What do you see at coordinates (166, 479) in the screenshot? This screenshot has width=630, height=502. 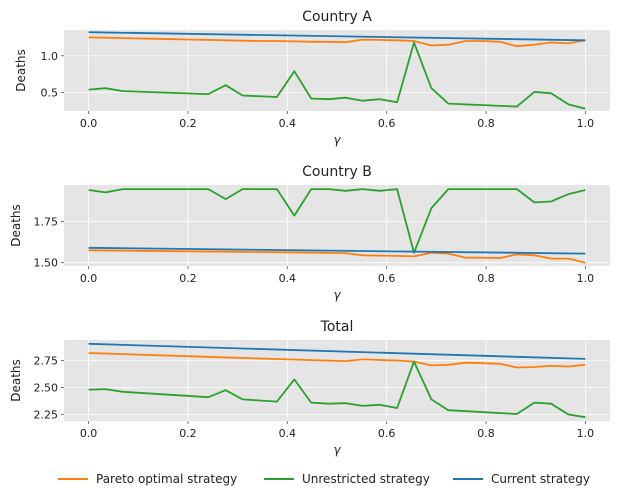 I see `legend-label-pareto: Pareto optimal strategy` at bounding box center [166, 479].